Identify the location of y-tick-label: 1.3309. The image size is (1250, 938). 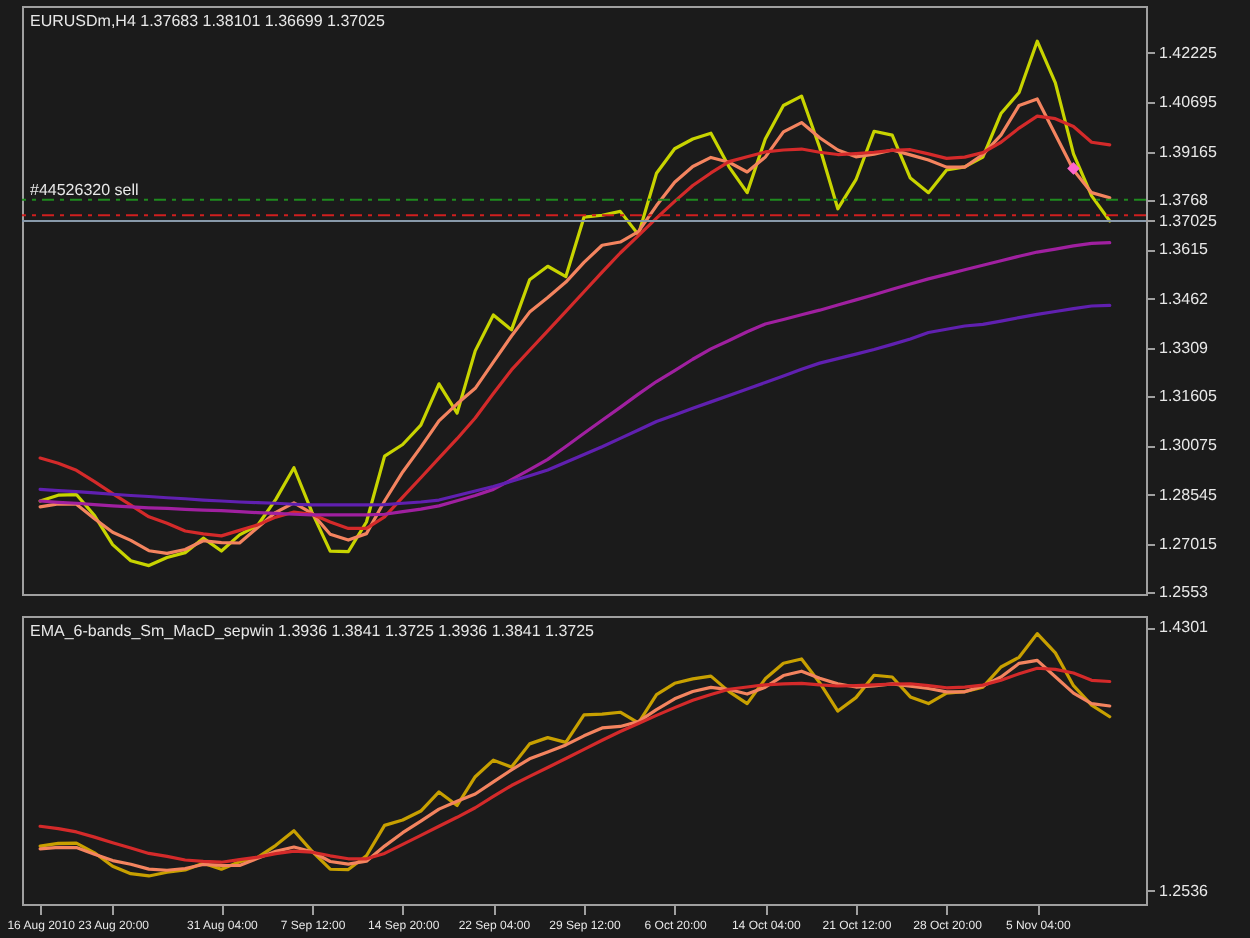
(1184, 347).